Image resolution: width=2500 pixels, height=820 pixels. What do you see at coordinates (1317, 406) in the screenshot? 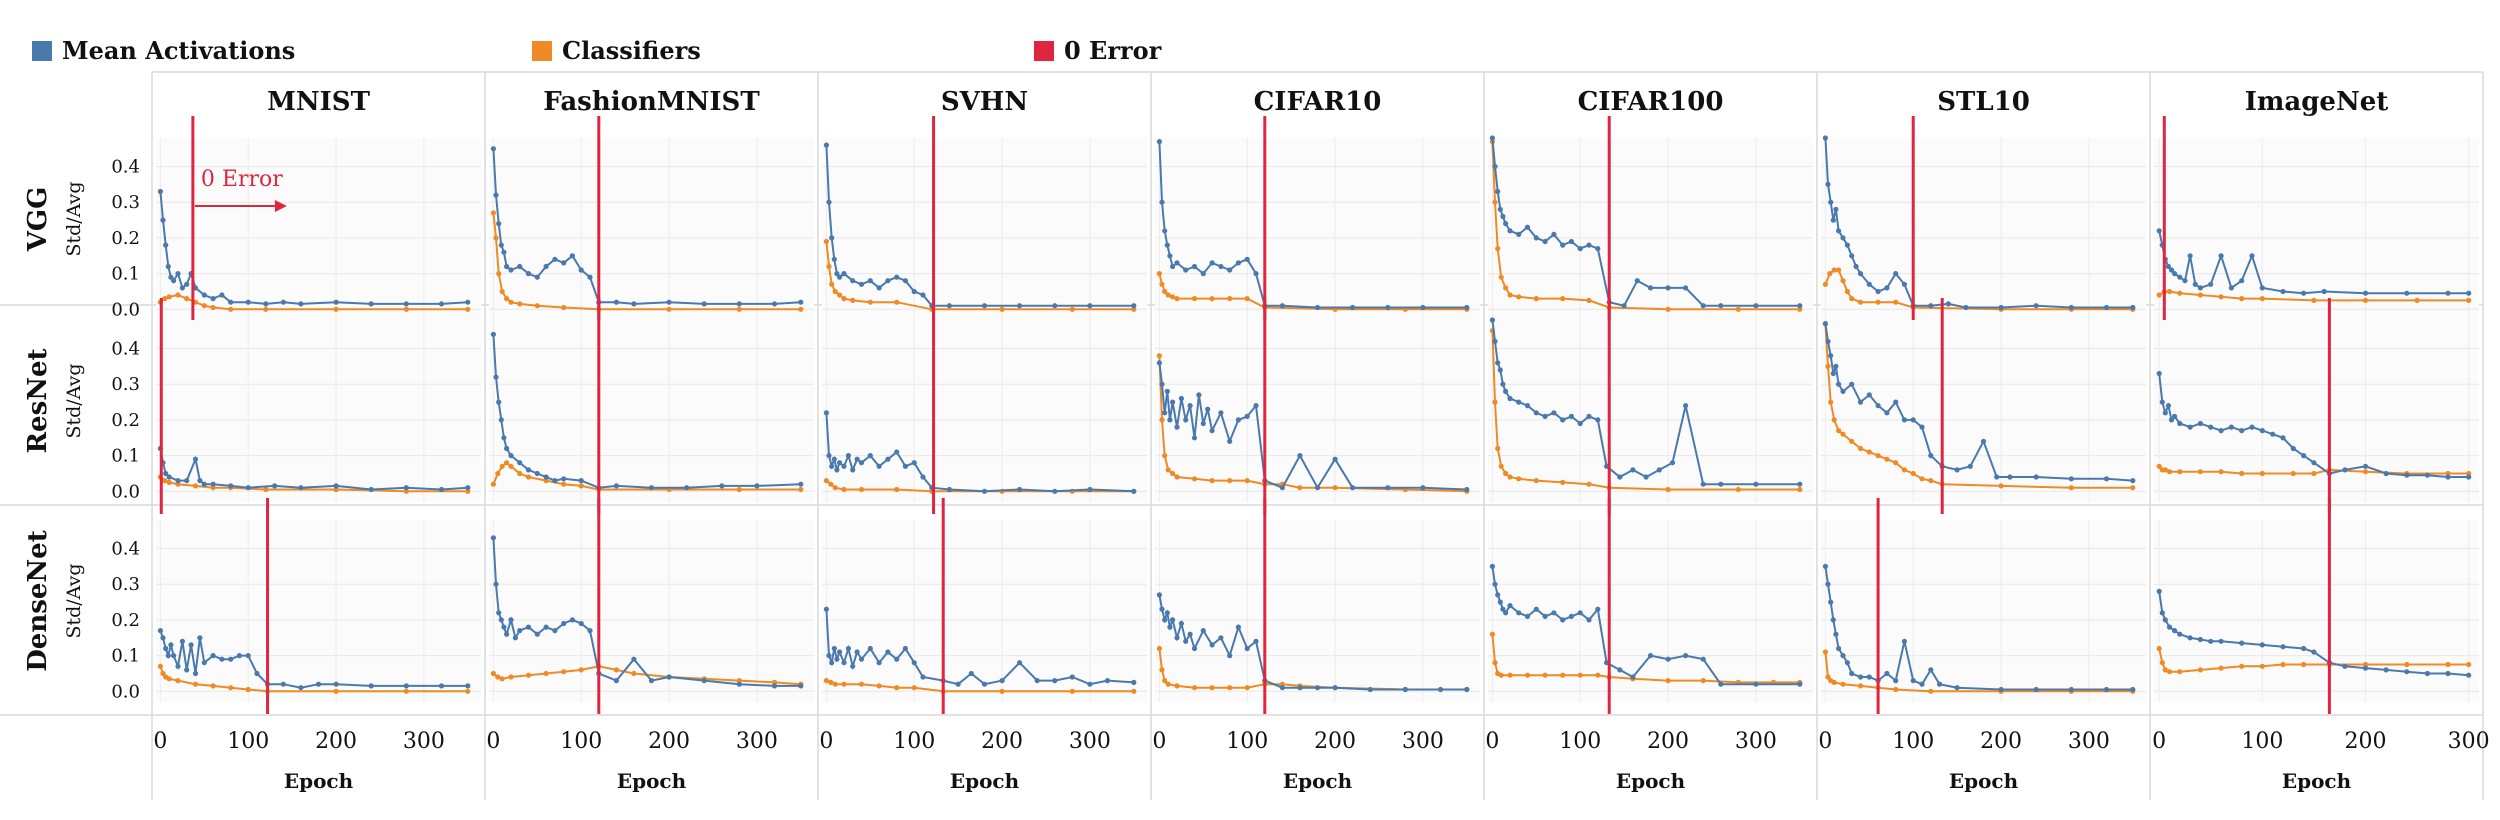
I see `panel-resnet-cifar10` at bounding box center [1317, 406].